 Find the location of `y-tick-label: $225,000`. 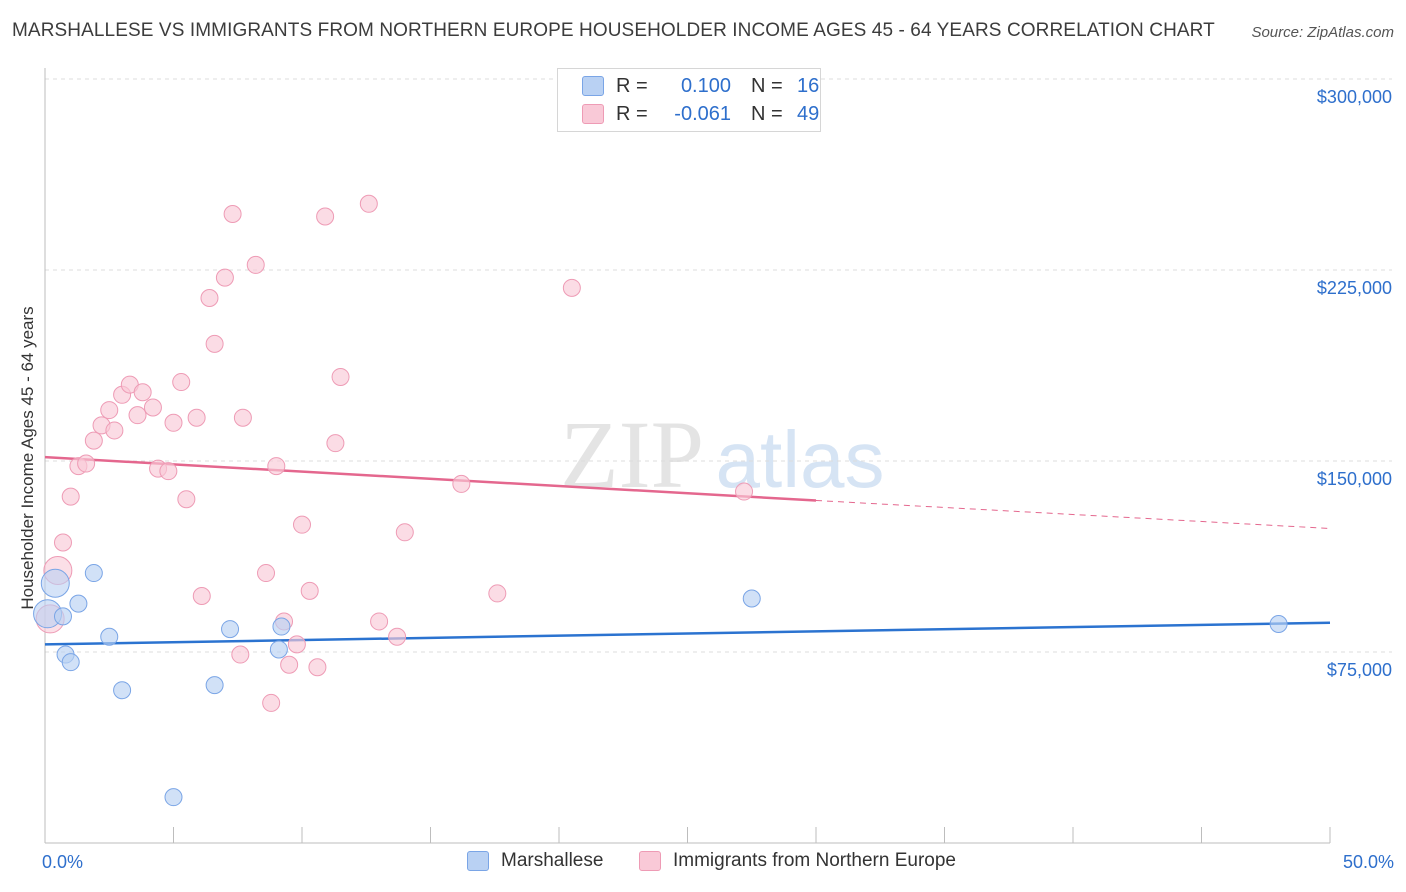

y-tick-label: $225,000 is located at coordinates (1354, 288).